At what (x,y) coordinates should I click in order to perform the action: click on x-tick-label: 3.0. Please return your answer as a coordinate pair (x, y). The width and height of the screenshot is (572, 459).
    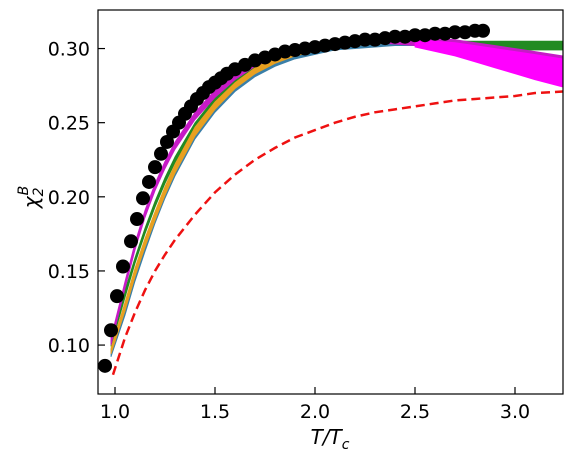
    Looking at the image, I should click on (515, 412).